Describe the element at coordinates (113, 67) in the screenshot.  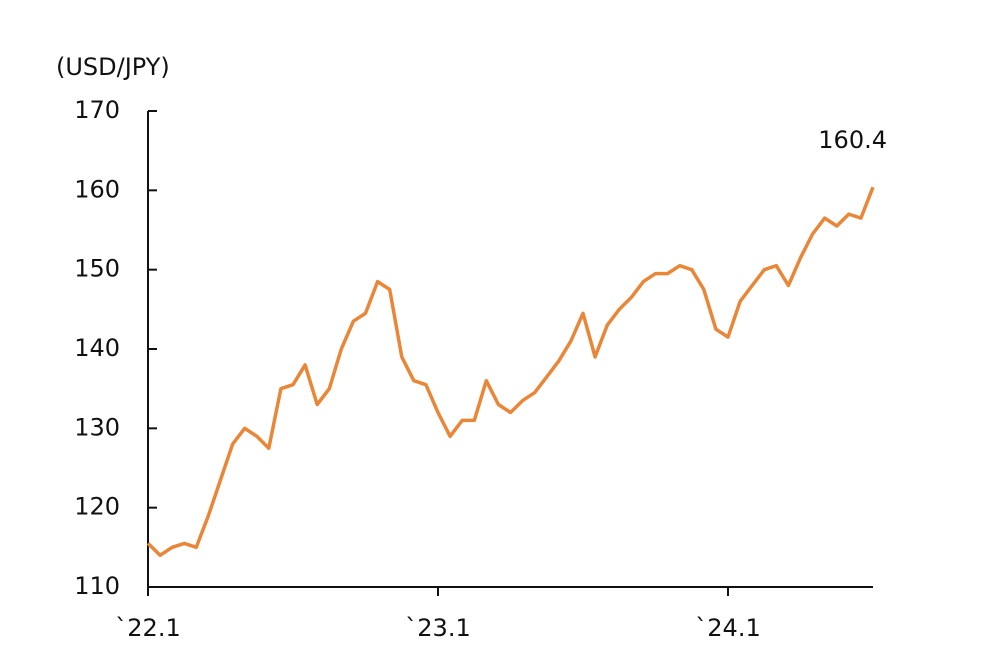
I see `y-axis-title: (USD/JPY)` at that location.